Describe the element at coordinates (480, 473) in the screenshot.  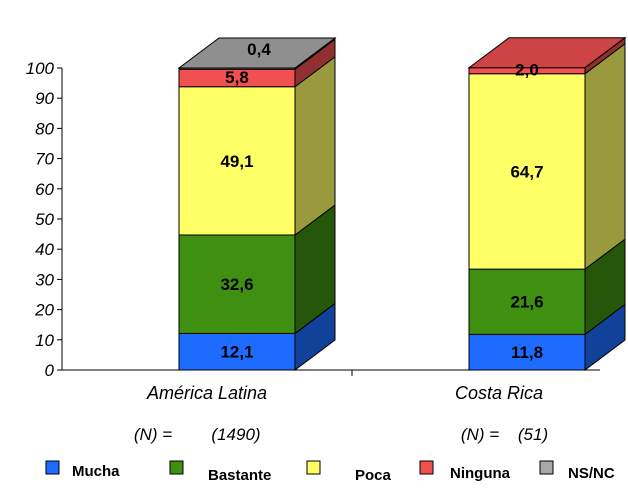
I see `legend-label: Ninguna` at that location.